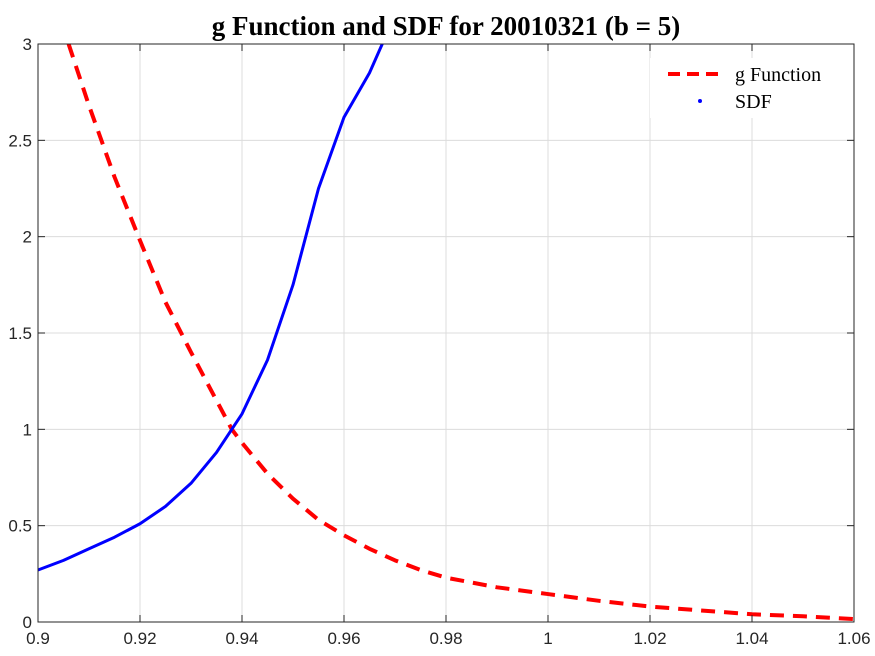 Image resolution: width=875 pixels, height=656 pixels. Describe the element at coordinates (27, 622) in the screenshot. I see `y-tick-label: 0` at that location.